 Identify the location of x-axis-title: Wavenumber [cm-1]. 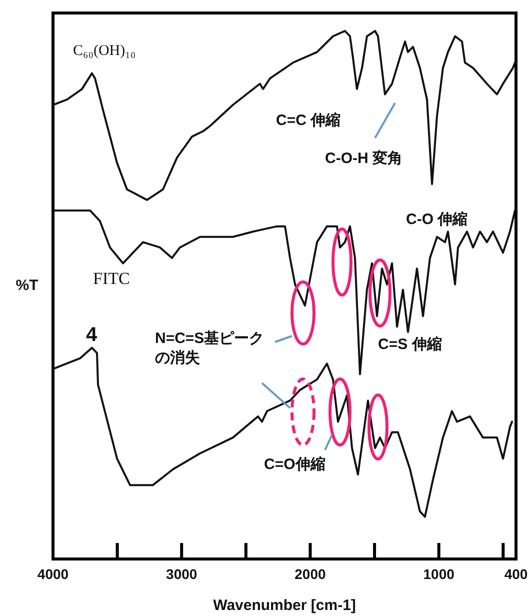
(284, 605).